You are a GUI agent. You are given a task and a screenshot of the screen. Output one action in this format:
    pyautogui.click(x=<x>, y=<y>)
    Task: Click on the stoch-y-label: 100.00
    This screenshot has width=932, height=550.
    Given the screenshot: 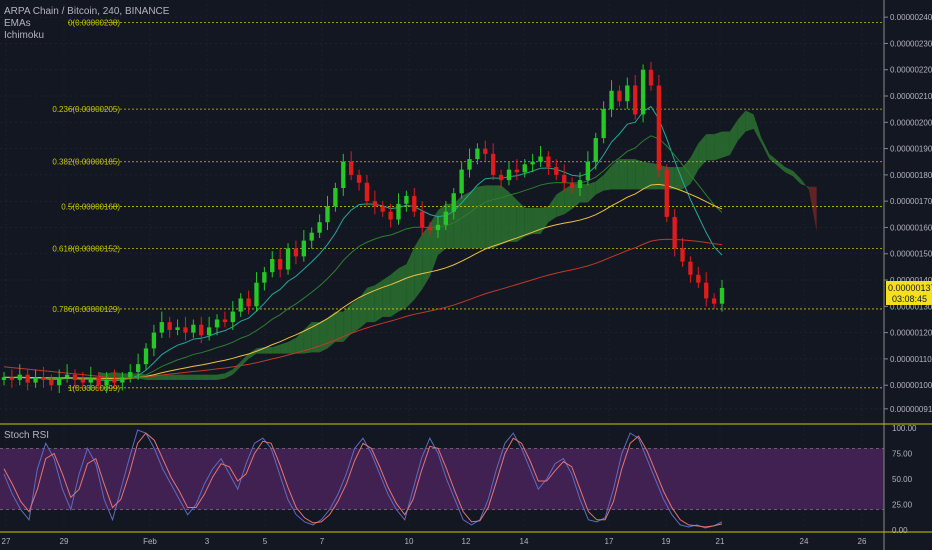 What is the action you would take?
    pyautogui.click(x=904, y=428)
    